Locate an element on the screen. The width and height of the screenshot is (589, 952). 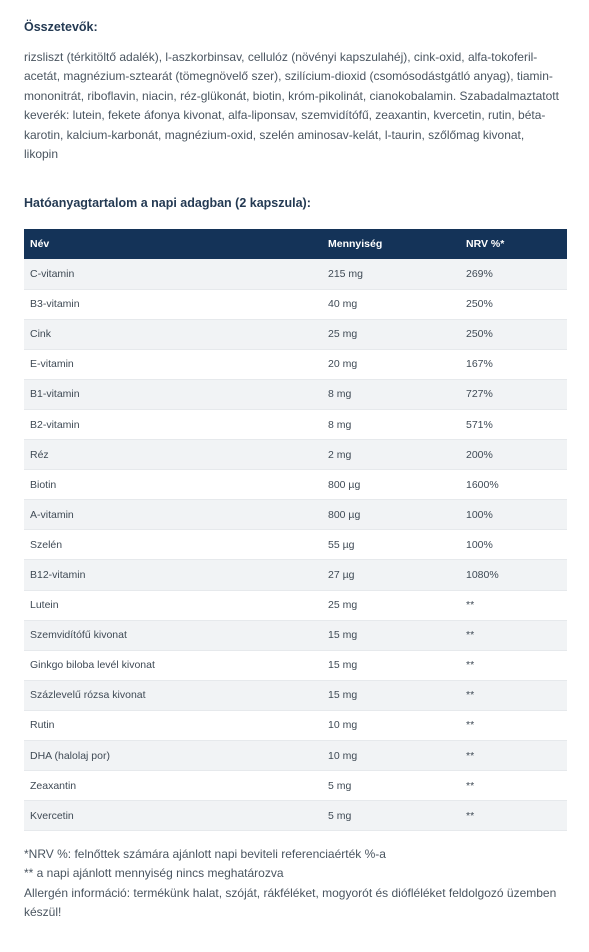
cell-name: B3-vitamin is located at coordinates (173, 304).